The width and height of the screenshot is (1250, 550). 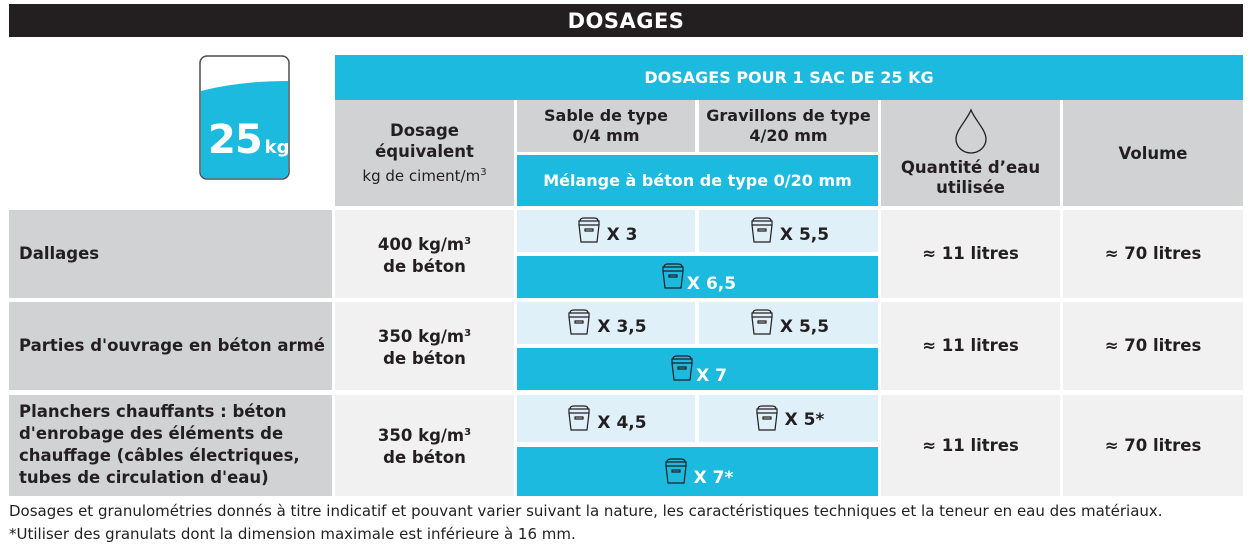 I want to click on header-gravillons: Gravillons de type 4/20 mm, so click(x=788, y=126).